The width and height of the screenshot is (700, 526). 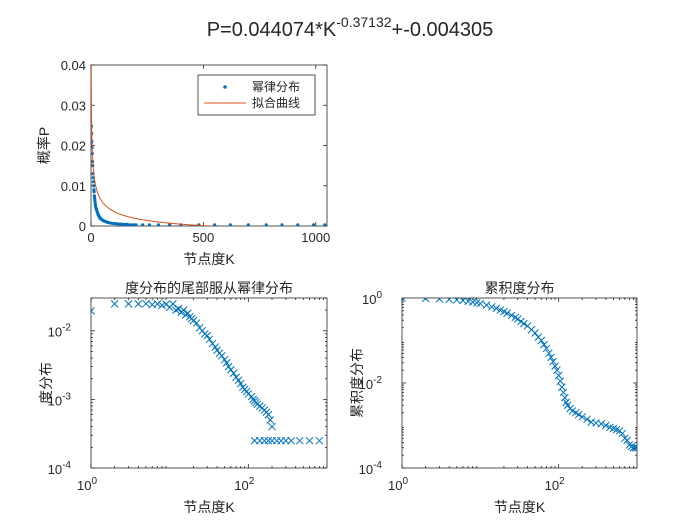 I want to click on x-tick-label-exp: 0, so click(x=405, y=481).